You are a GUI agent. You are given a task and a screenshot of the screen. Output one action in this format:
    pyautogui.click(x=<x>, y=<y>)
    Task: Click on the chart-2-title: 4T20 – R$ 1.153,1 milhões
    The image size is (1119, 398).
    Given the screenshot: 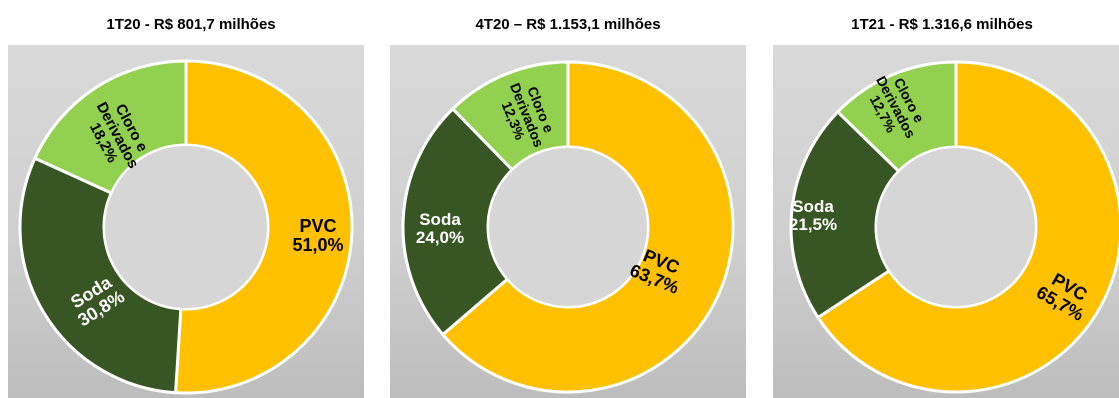 What is the action you would take?
    pyautogui.click(x=568, y=24)
    